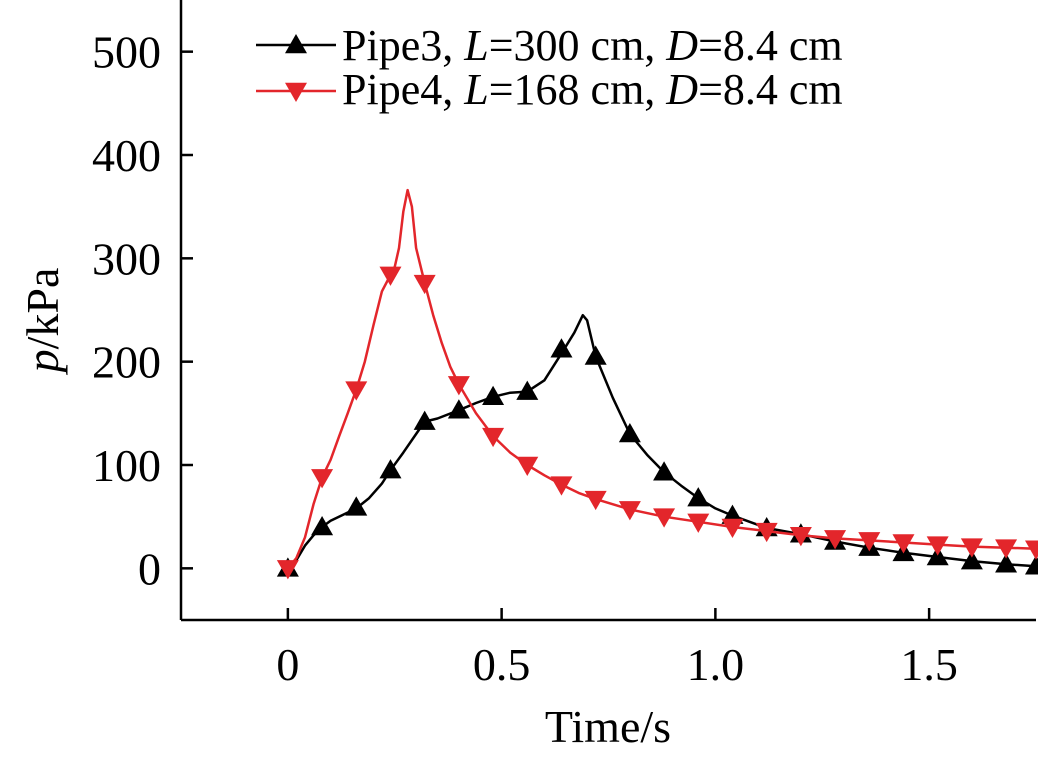 The height and width of the screenshot is (758, 1038). I want to click on x-tick-label: 1.5, so click(929, 664).